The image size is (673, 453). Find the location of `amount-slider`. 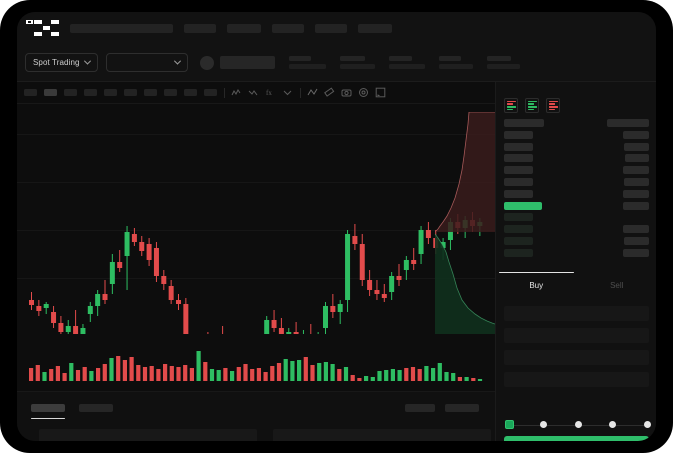

amount-slider is located at coordinates (577, 425).